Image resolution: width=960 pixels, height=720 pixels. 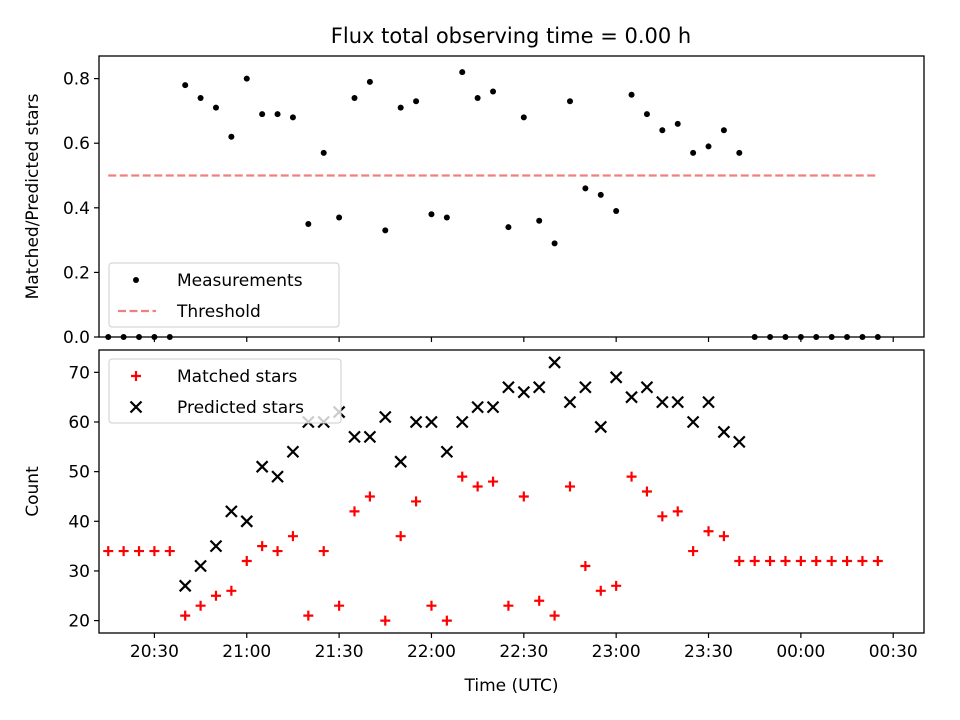 I want to click on x-tick-label: 20:30, so click(x=154, y=652).